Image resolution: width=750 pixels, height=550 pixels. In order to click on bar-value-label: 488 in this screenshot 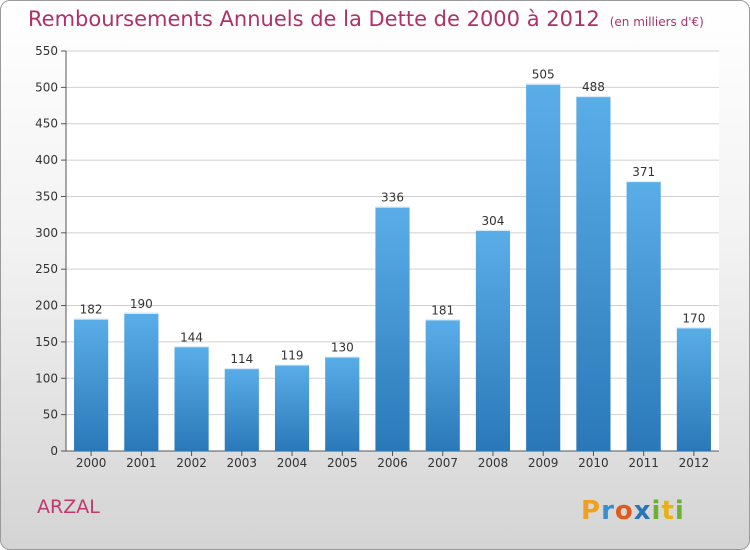, I will do `click(593, 87)`.